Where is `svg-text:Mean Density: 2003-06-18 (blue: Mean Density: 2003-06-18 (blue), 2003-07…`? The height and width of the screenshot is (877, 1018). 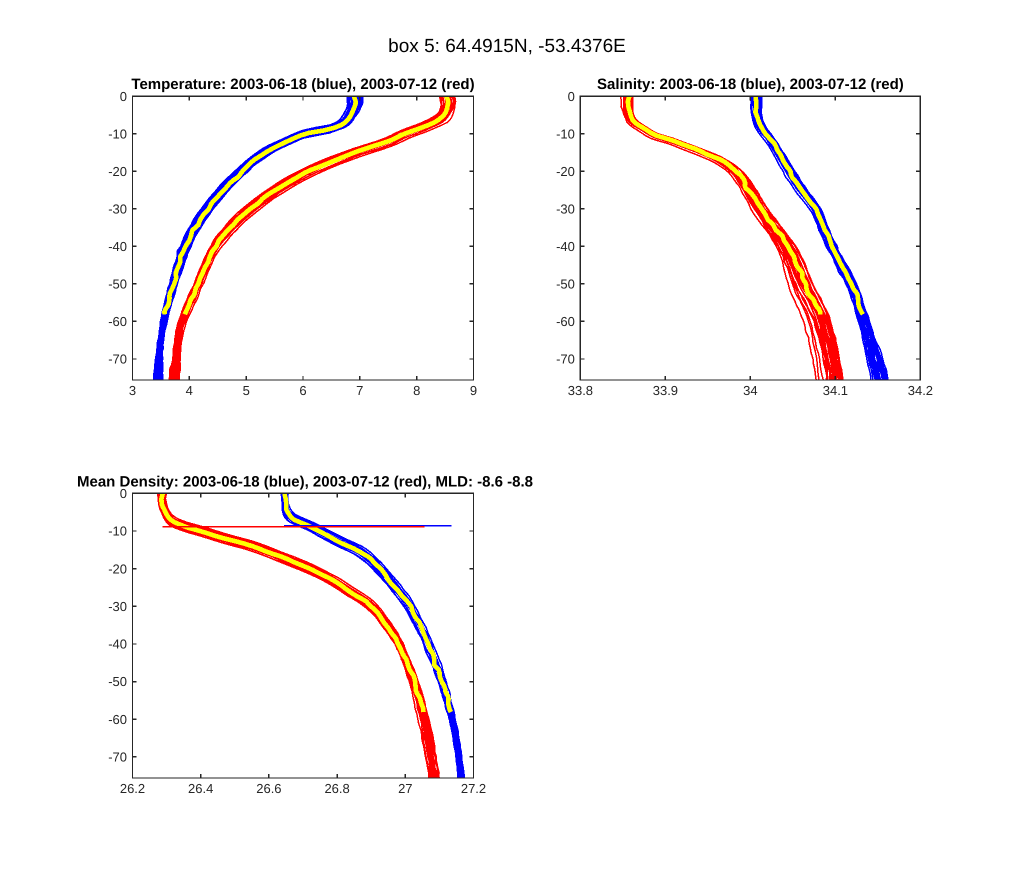
svg-text:Mean Density: 2003-06-18 (blue: Mean Density: 2003-06-18 (blue), 2003-07… is located at coordinates (305, 481).